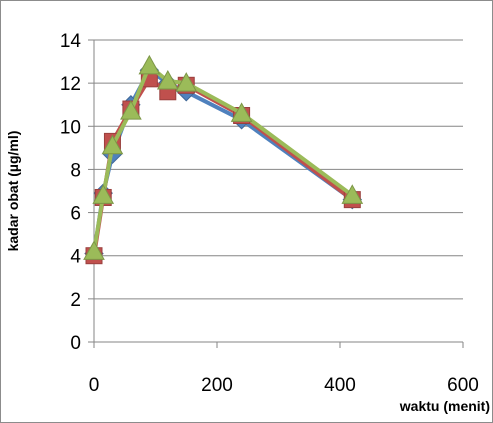  I want to click on y-tick-label: 0, so click(75, 343).